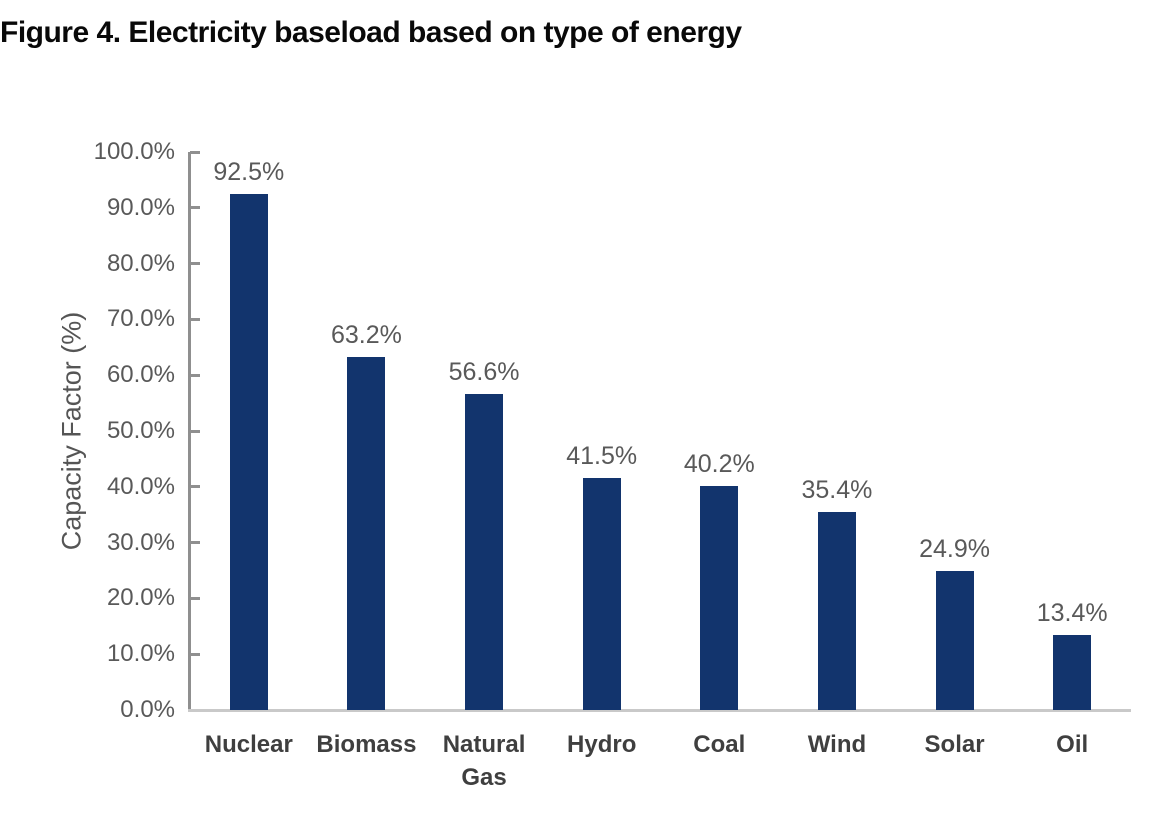 The image size is (1155, 831). Describe the element at coordinates (248, 744) in the screenshot. I see `x-axis-label-nuclear: Nuclear` at that location.